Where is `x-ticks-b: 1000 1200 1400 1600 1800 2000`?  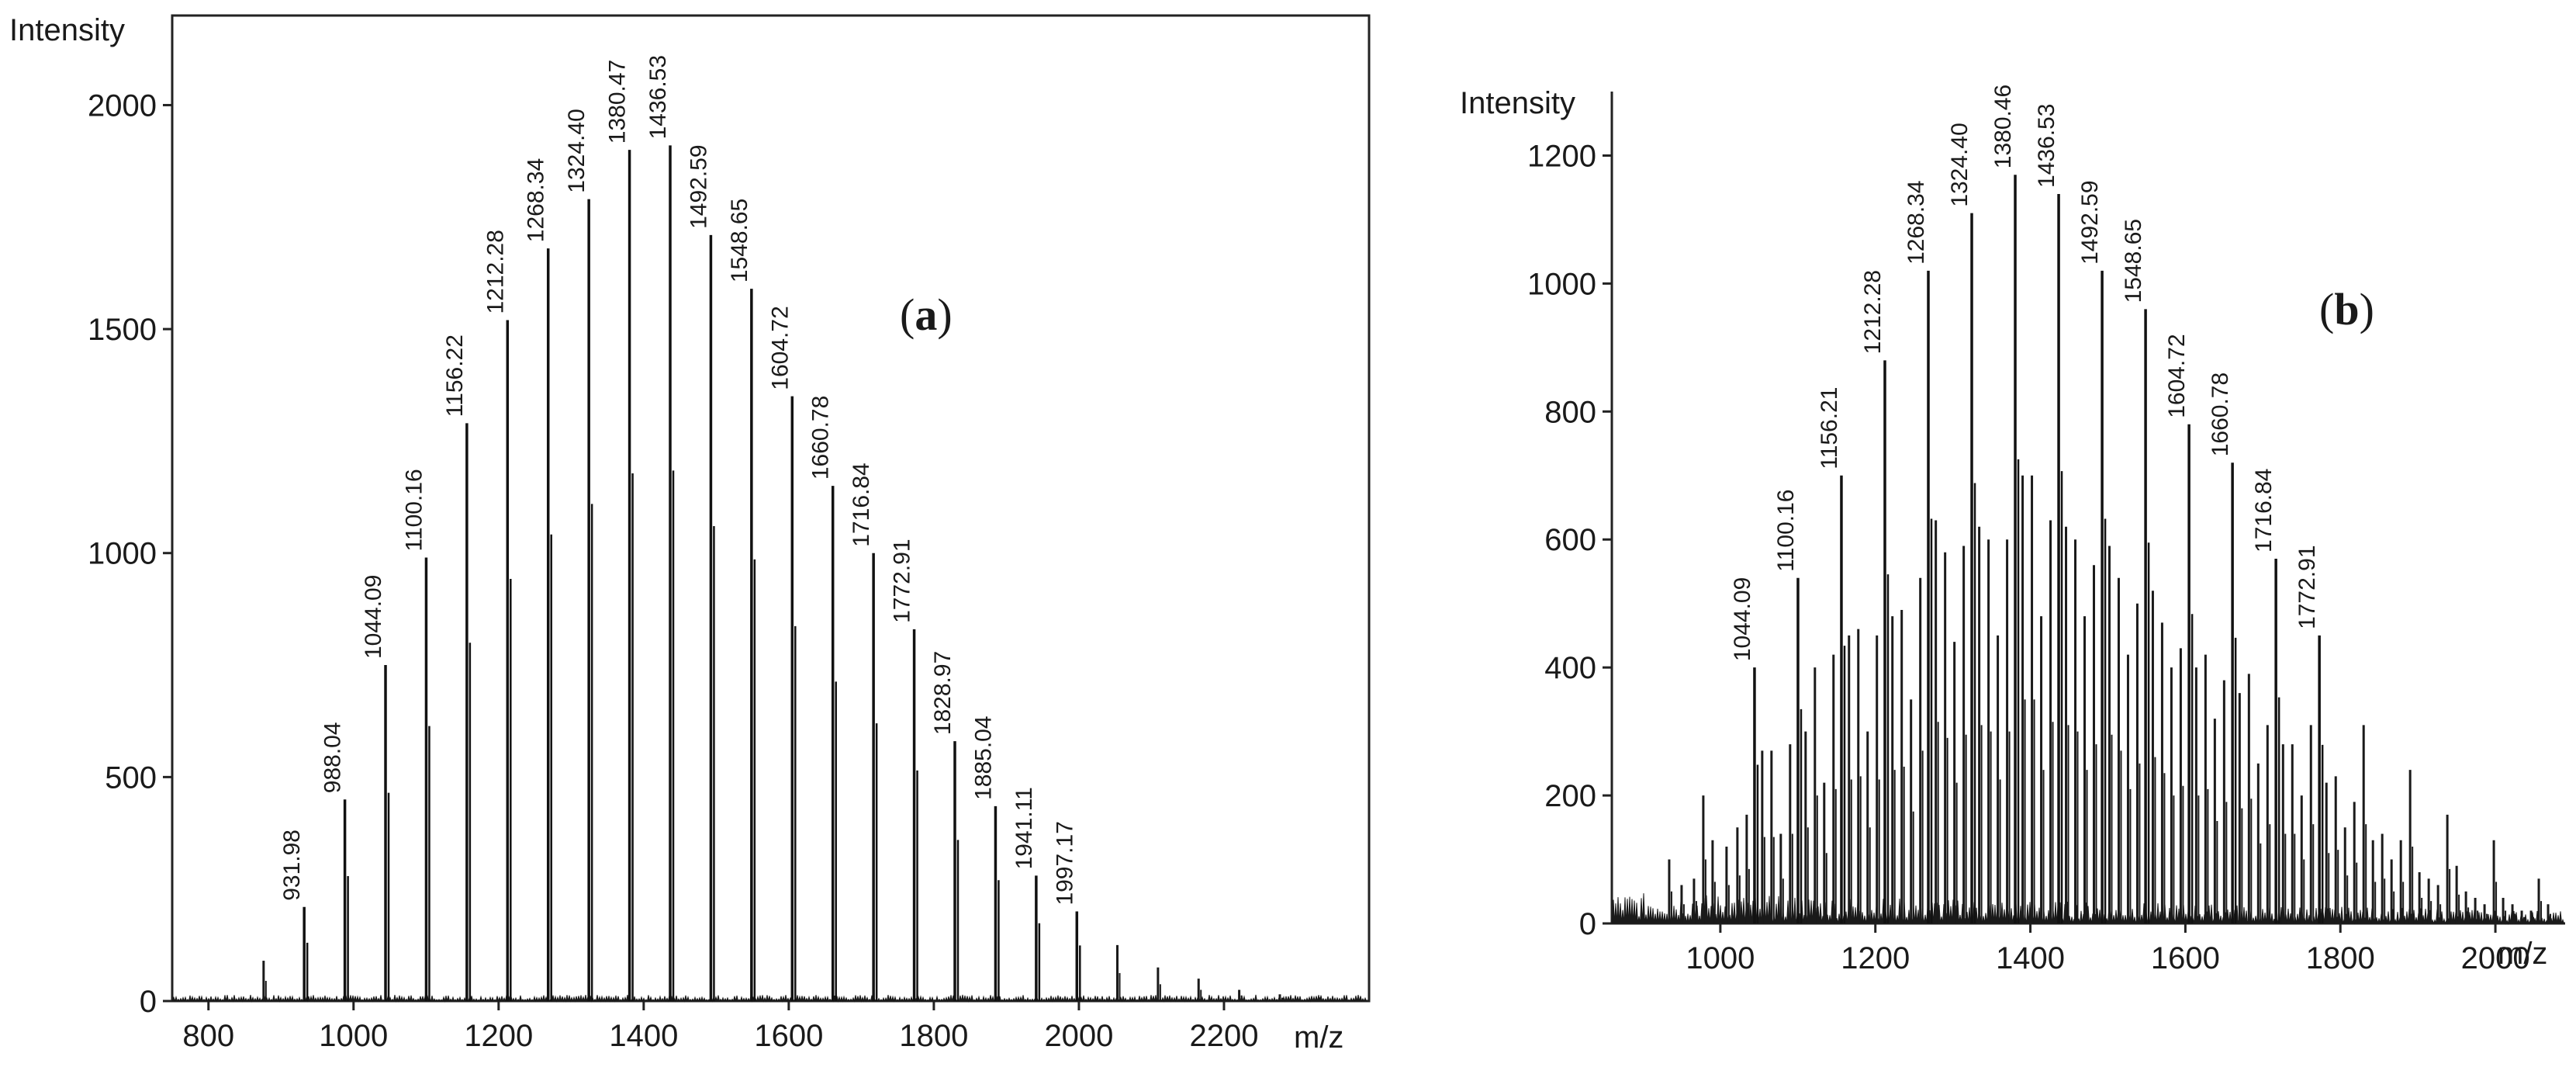
x-ticks-b: 1000 1200 1400 1600 1800 2000 is located at coordinates (2108, 949).